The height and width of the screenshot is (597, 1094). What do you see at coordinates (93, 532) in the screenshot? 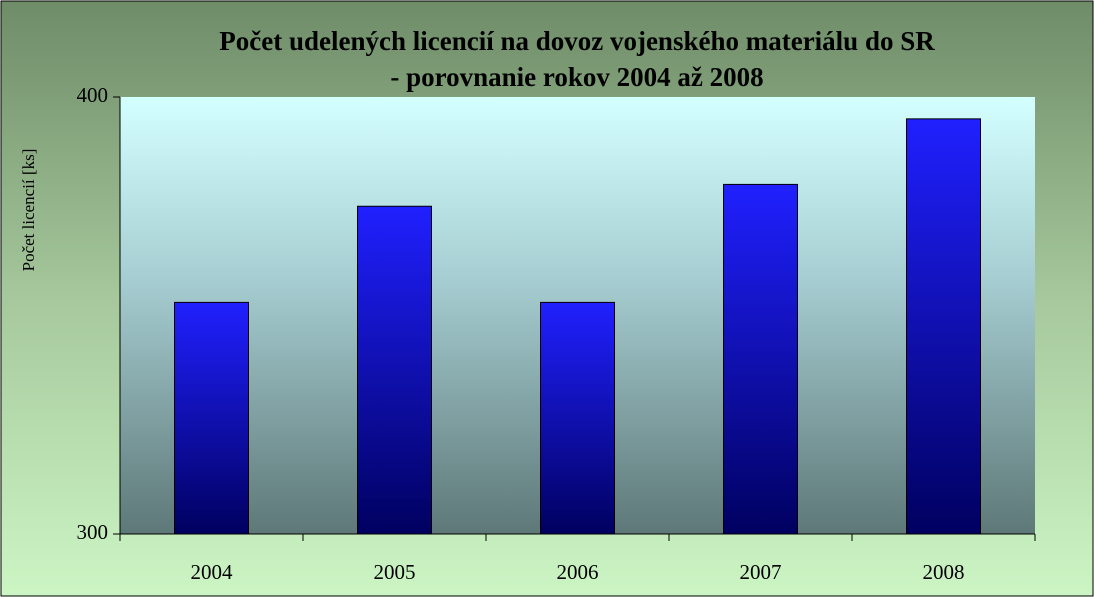
I see `y-tick-label: 300` at bounding box center [93, 532].